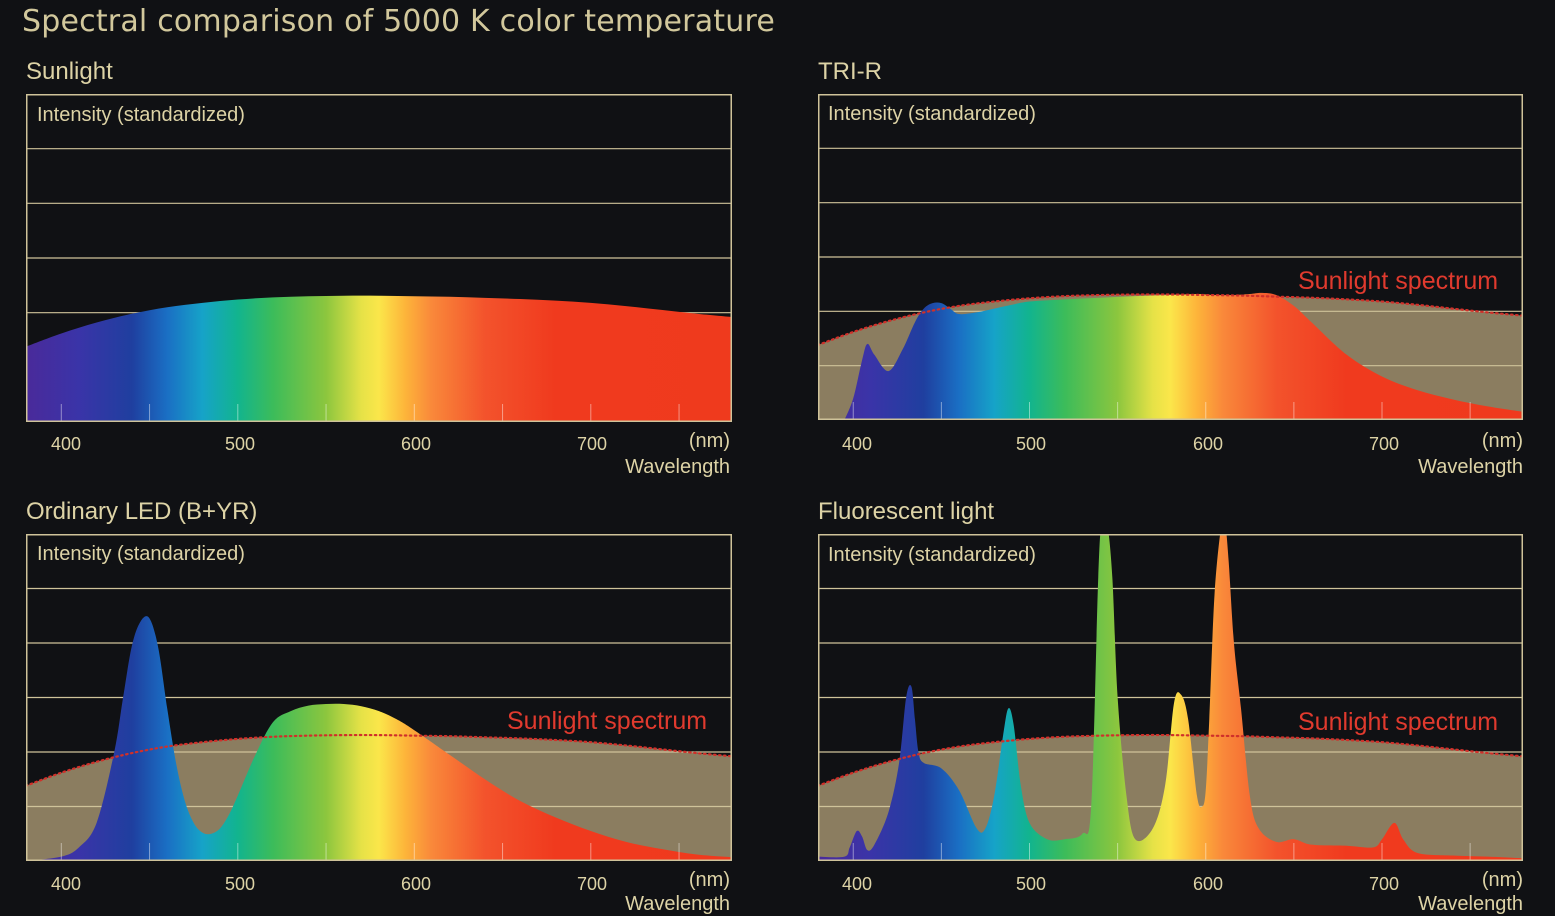 This screenshot has width=1555, height=916. What do you see at coordinates (141, 554) in the screenshot?
I see `ylabel-ordinary-led: Intensity (standardized)` at bounding box center [141, 554].